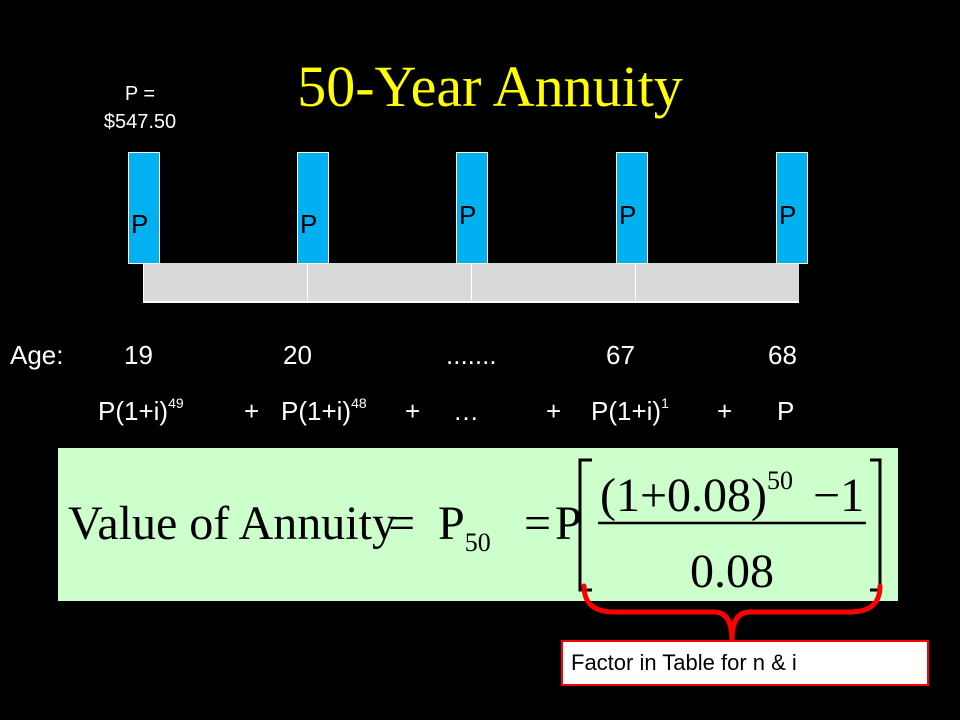 The height and width of the screenshot is (720, 960). I want to click on slide-title: 50-Year Annuity, so click(490, 86).